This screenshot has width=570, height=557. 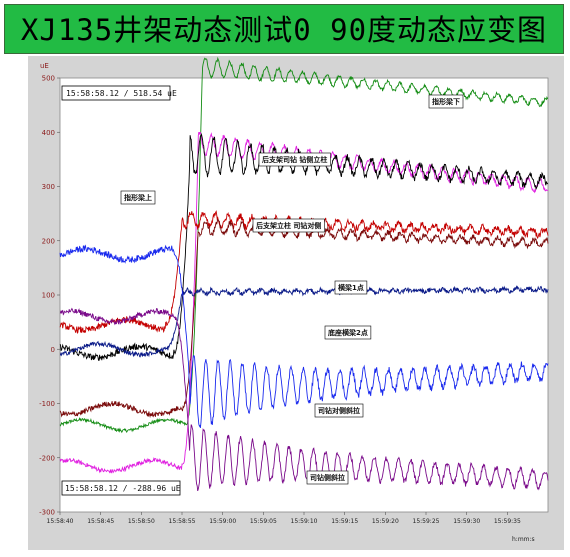 I want to click on series-label: 横梁1点, so click(x=351, y=287).